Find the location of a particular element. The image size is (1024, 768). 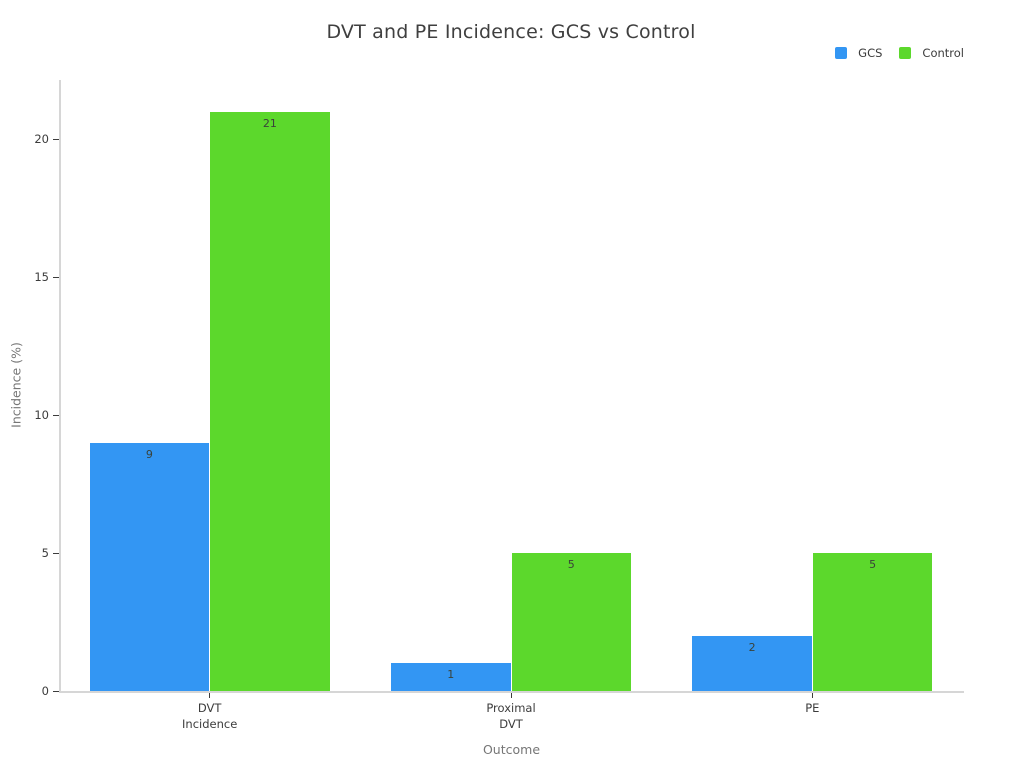

y-axis-line is located at coordinates (60, 386).